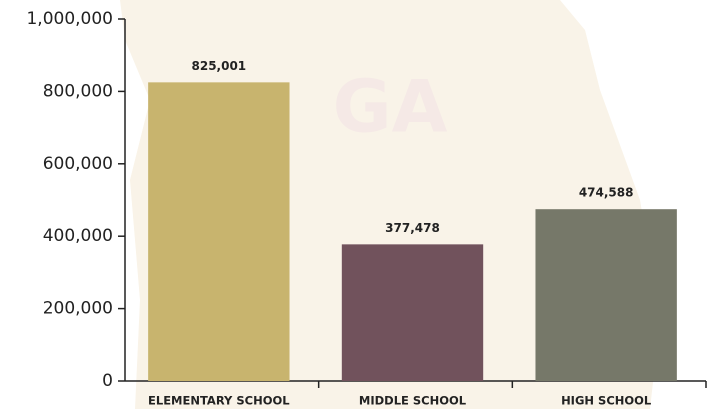  Describe the element at coordinates (606, 193) in the screenshot. I see `value-label: 474,588` at that location.